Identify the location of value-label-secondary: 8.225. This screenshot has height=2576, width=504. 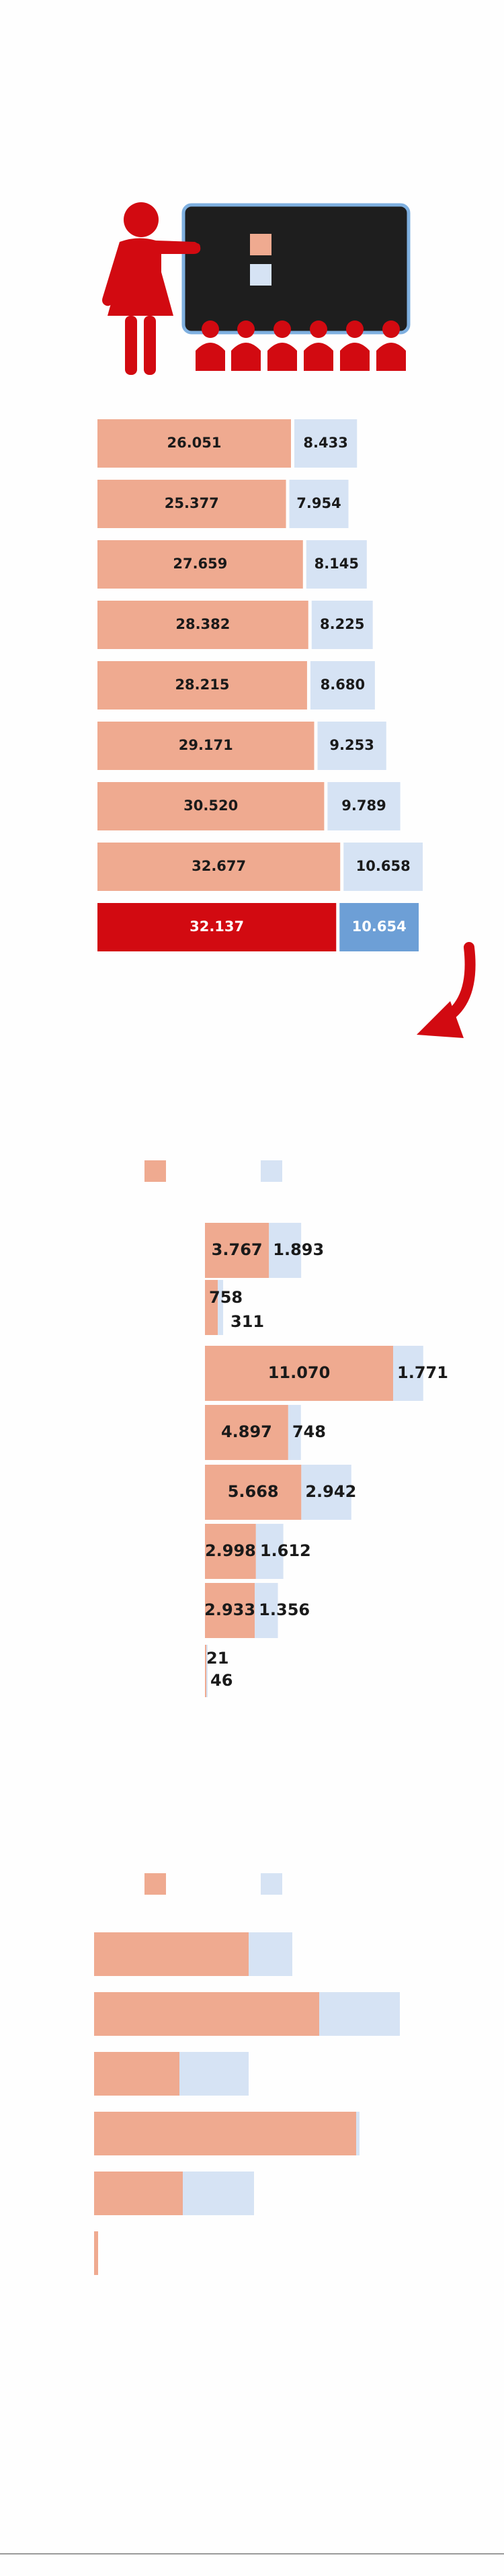
(342, 624).